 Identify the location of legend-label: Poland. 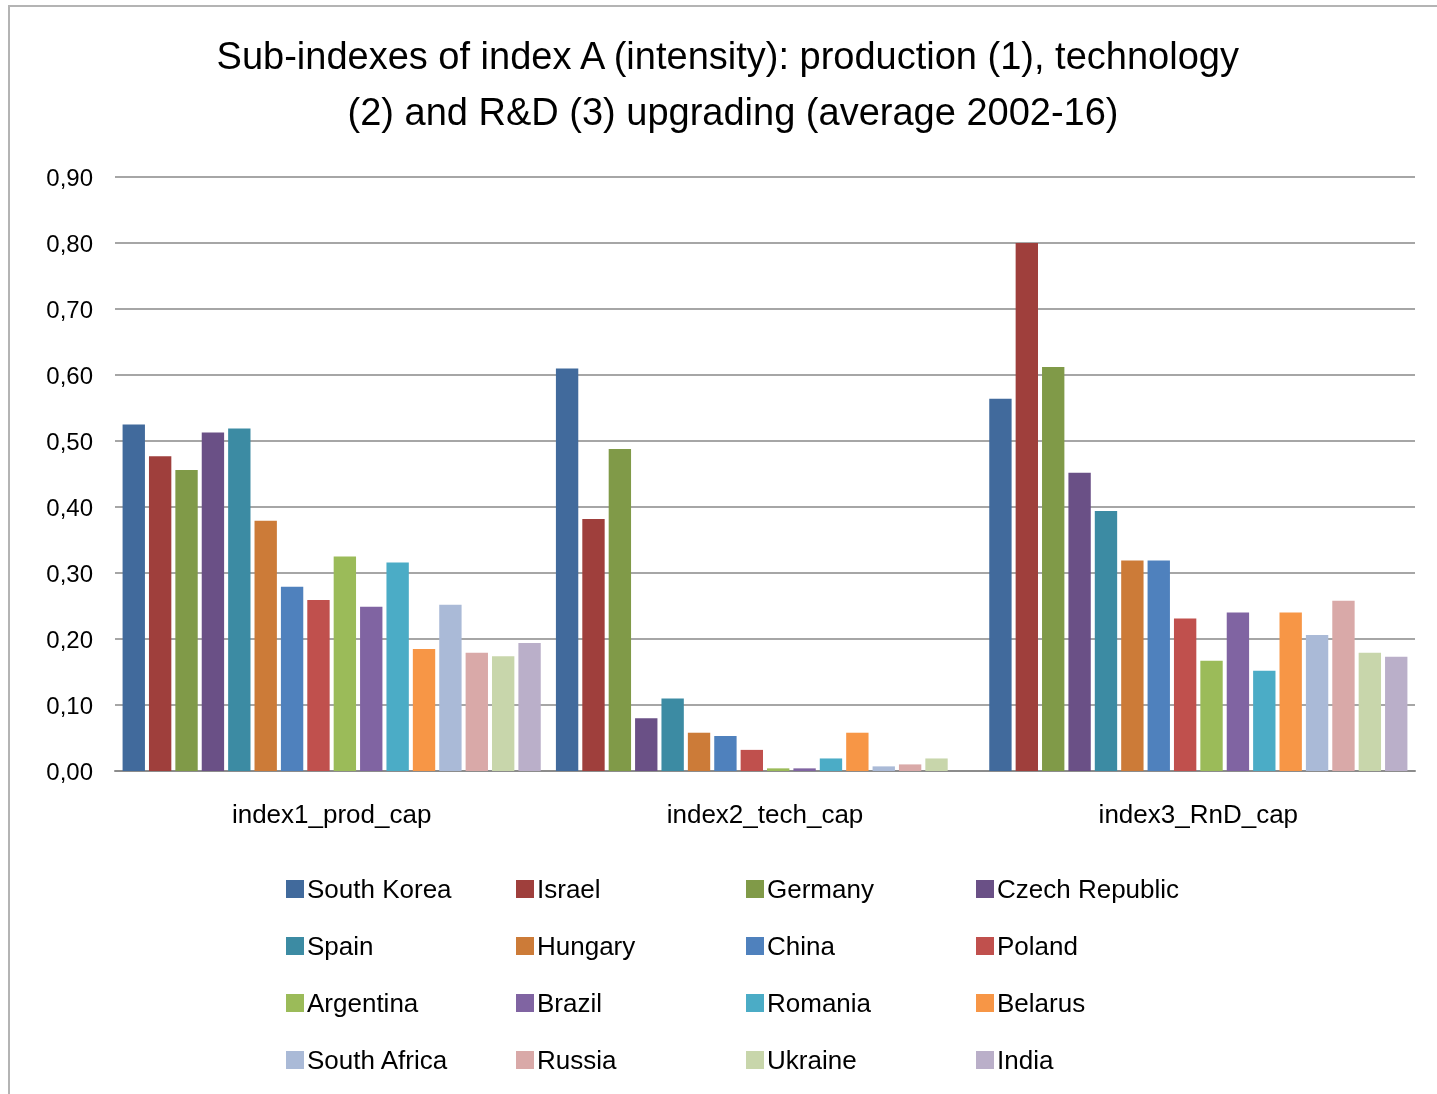
(1037, 946).